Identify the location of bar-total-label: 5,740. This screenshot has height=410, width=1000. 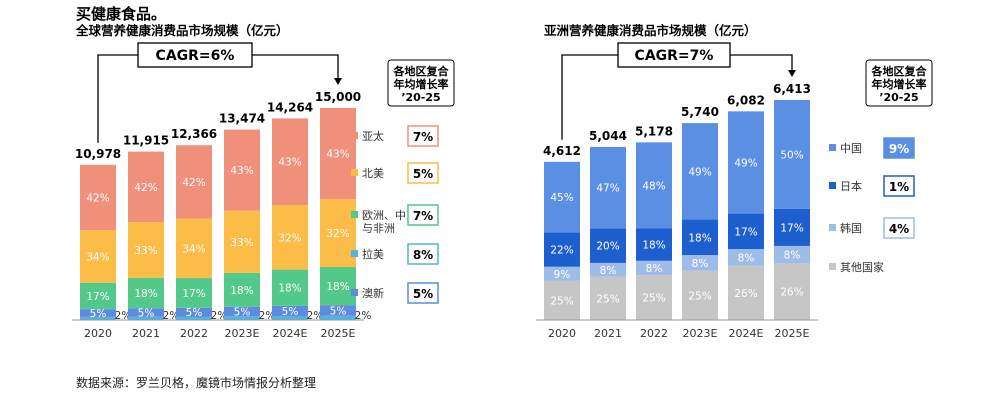
(700, 112).